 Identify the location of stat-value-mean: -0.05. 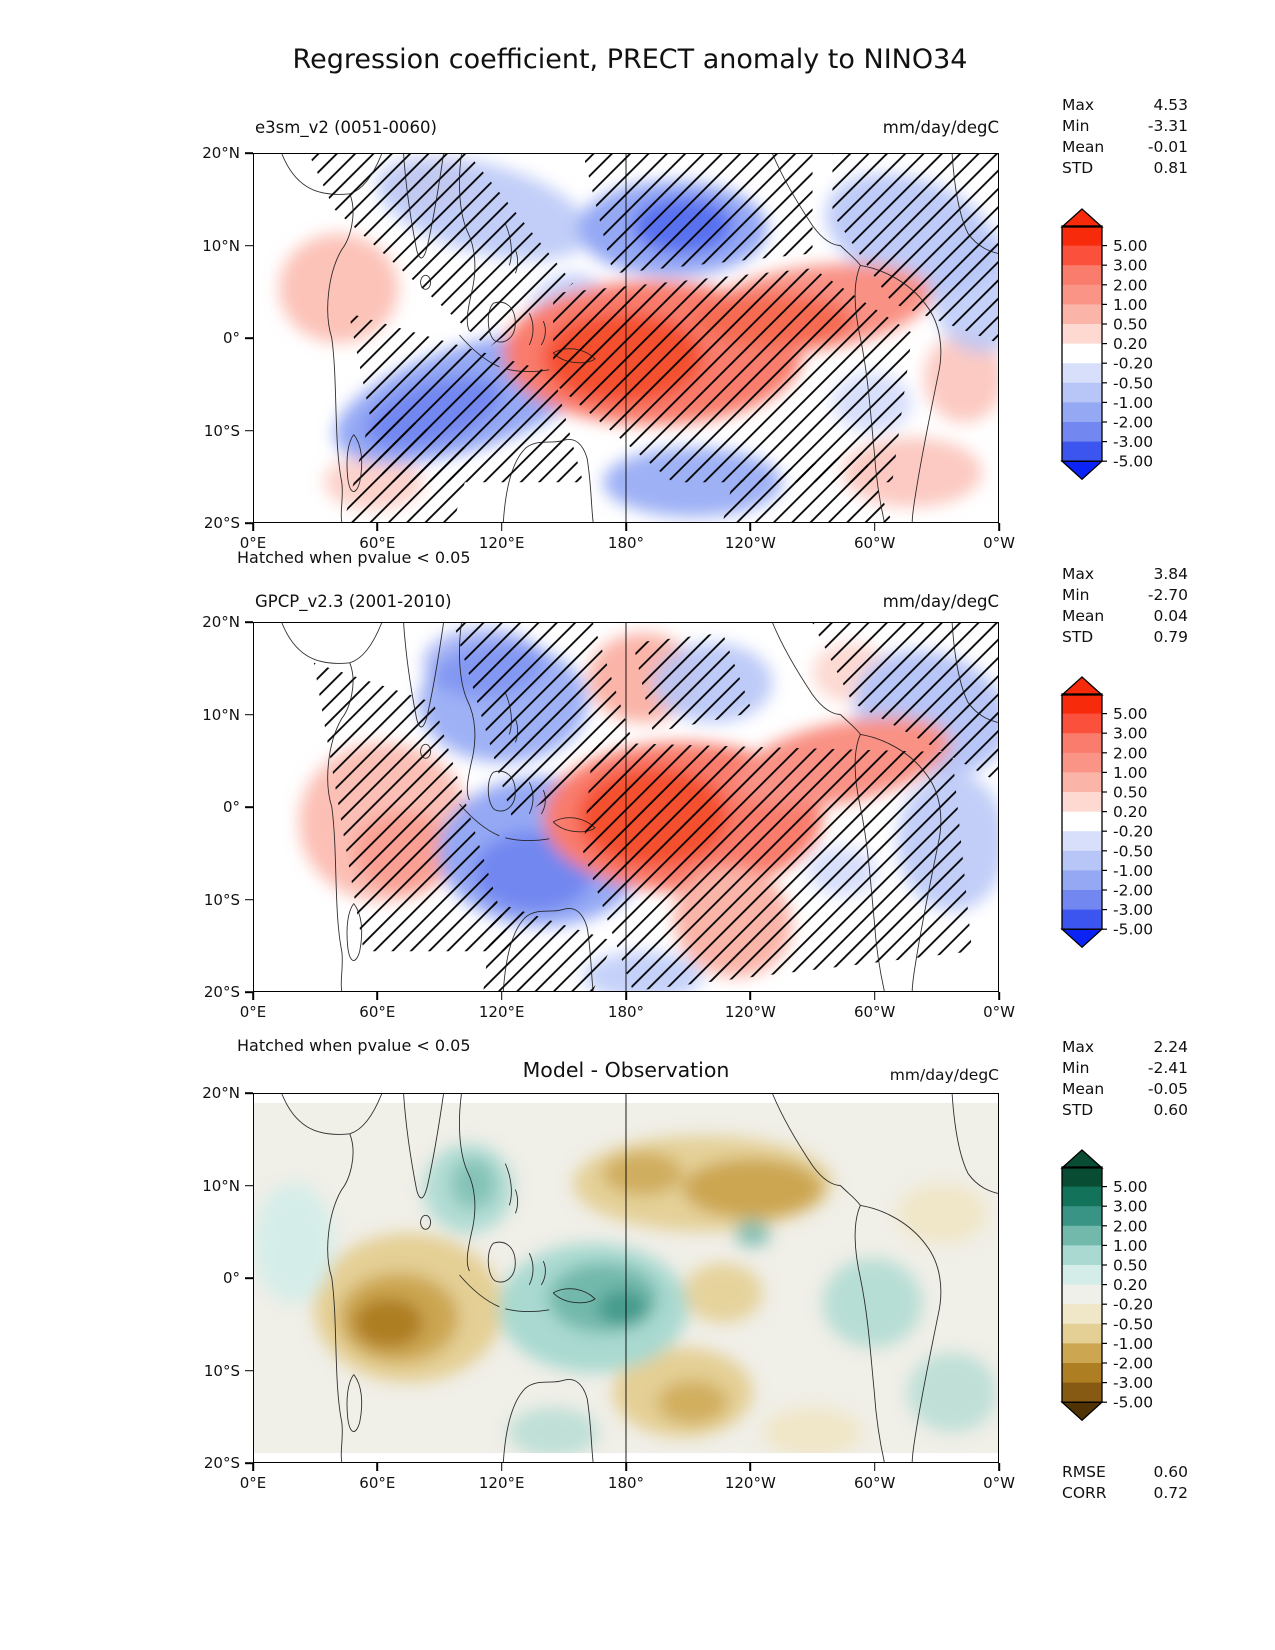
(1167, 1089).